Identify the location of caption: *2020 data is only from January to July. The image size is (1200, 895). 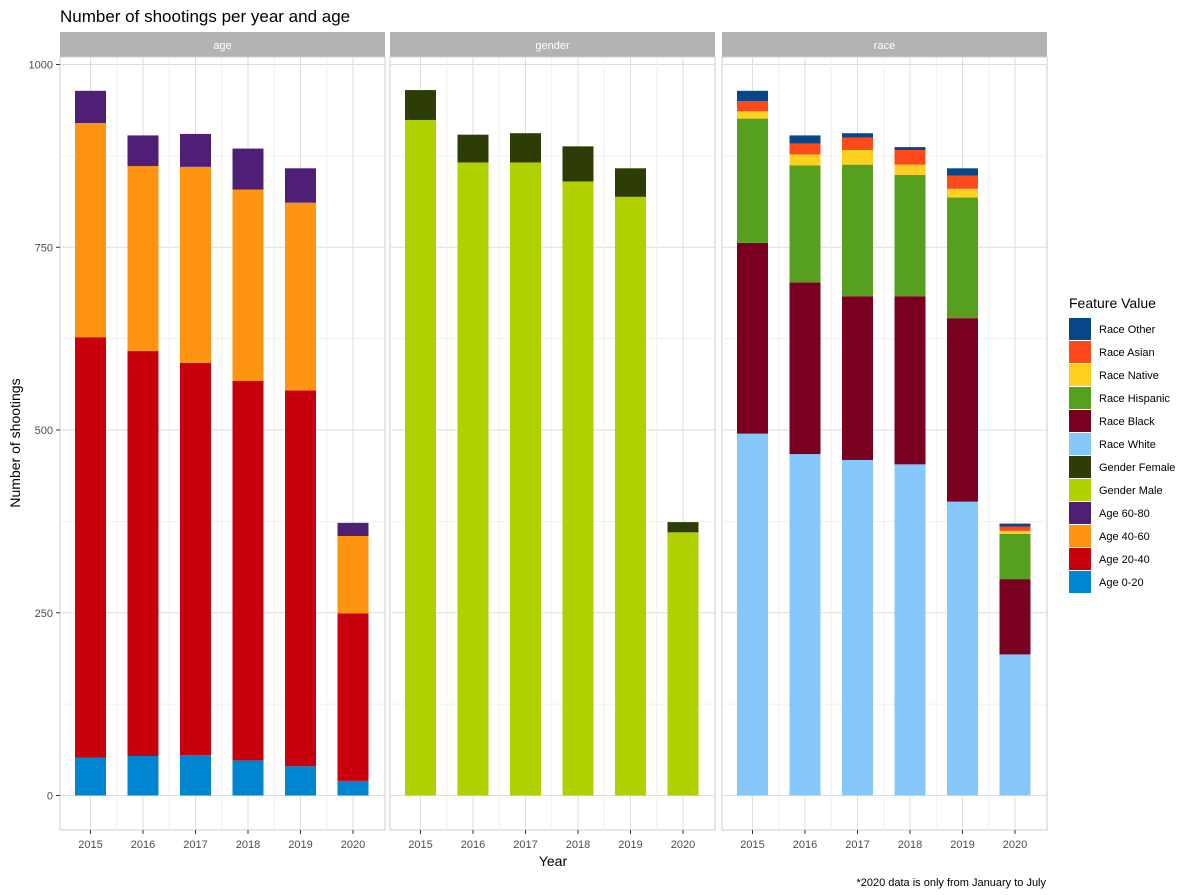
(951, 883).